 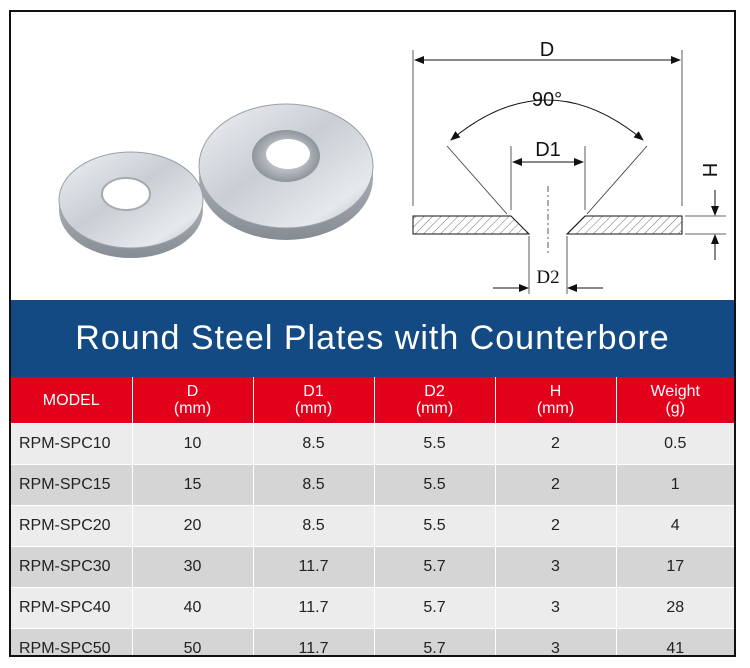 I want to click on cell-d: 10, so click(x=193, y=444).